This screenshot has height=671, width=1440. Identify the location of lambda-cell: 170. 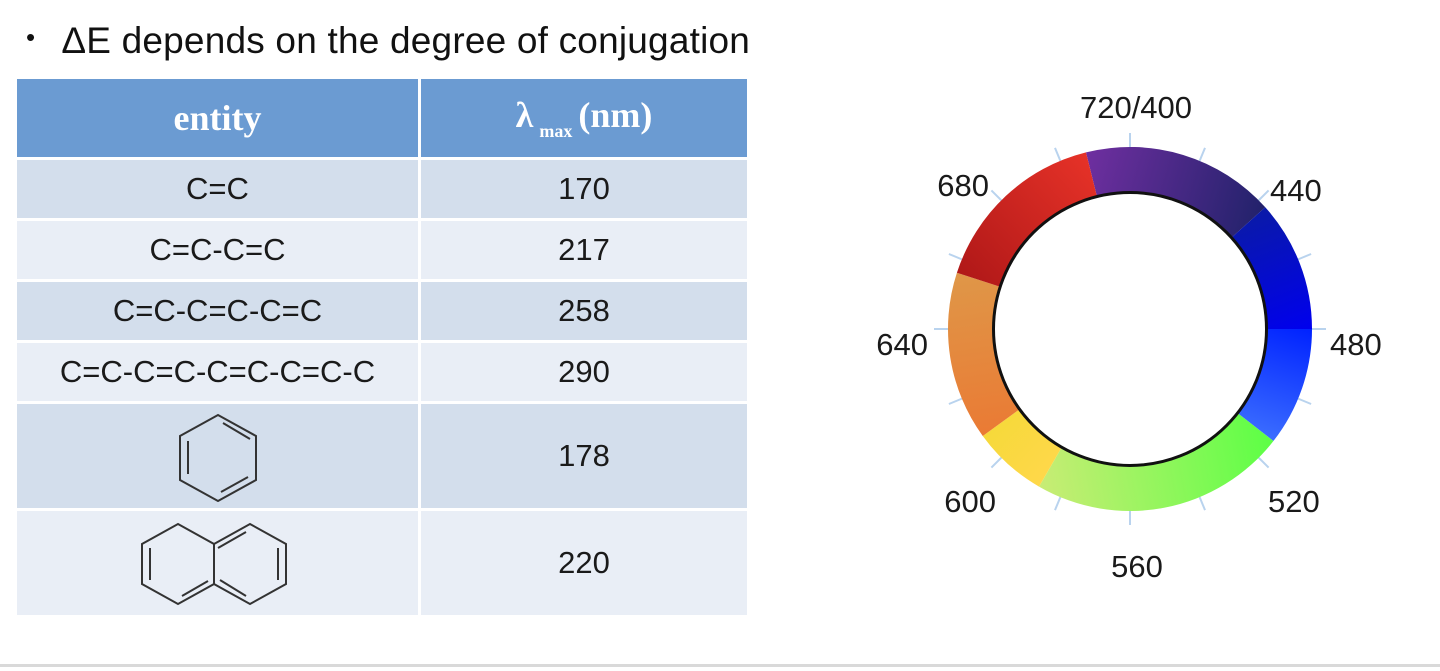
(584, 189).